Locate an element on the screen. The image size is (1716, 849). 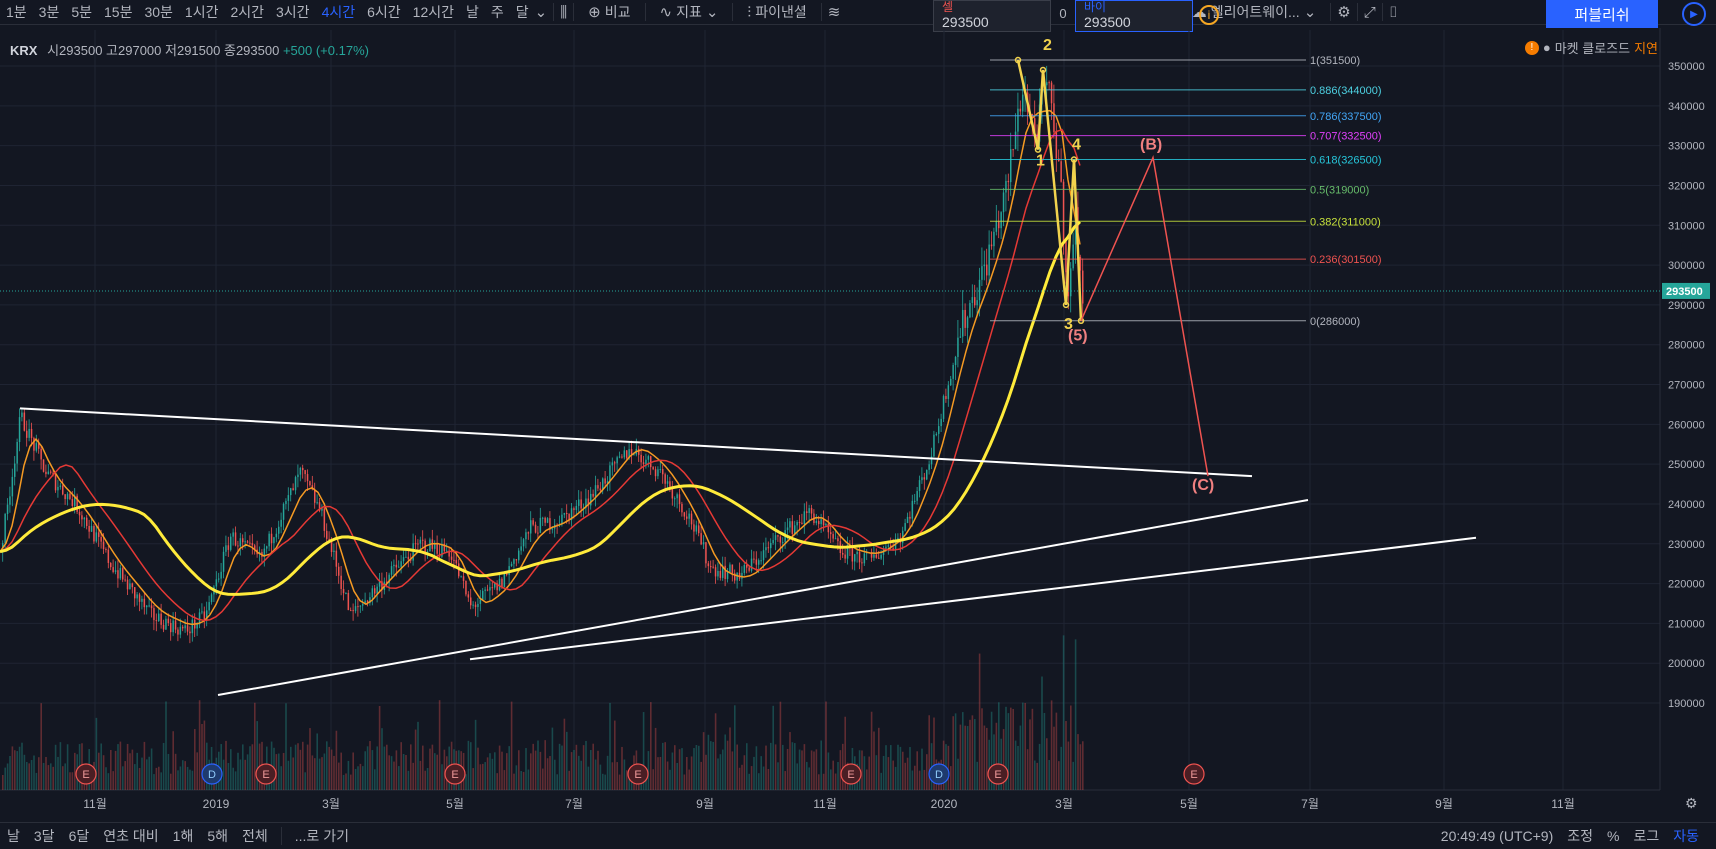
percent-button: % is located at coordinates (1613, 836).